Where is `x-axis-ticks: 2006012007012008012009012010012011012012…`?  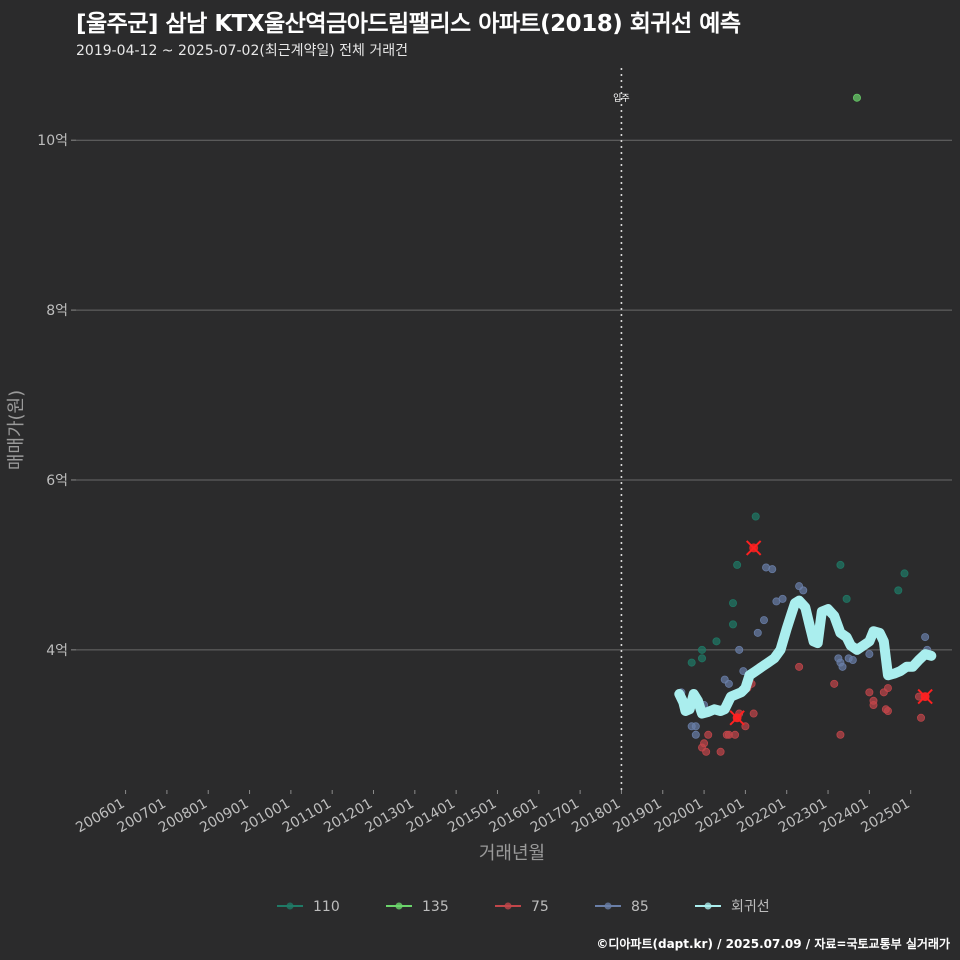
x-axis-ticks: 2006012007012008012009012010012011012012… is located at coordinates (493, 813).